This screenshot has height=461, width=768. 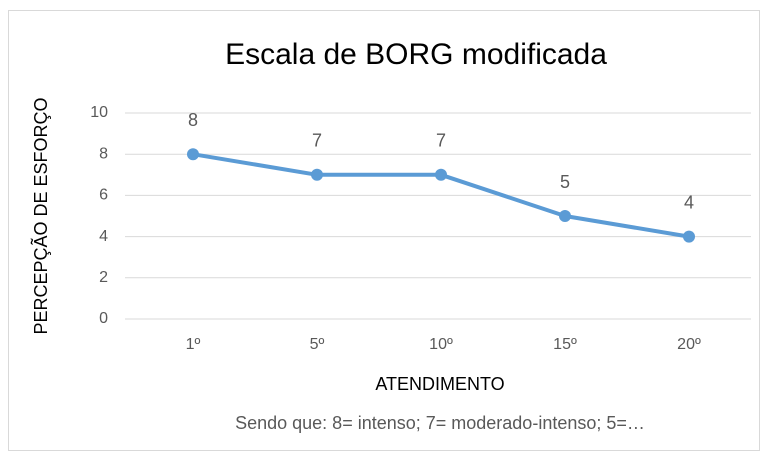 I want to click on x-tick-label: 15º, so click(x=565, y=344).